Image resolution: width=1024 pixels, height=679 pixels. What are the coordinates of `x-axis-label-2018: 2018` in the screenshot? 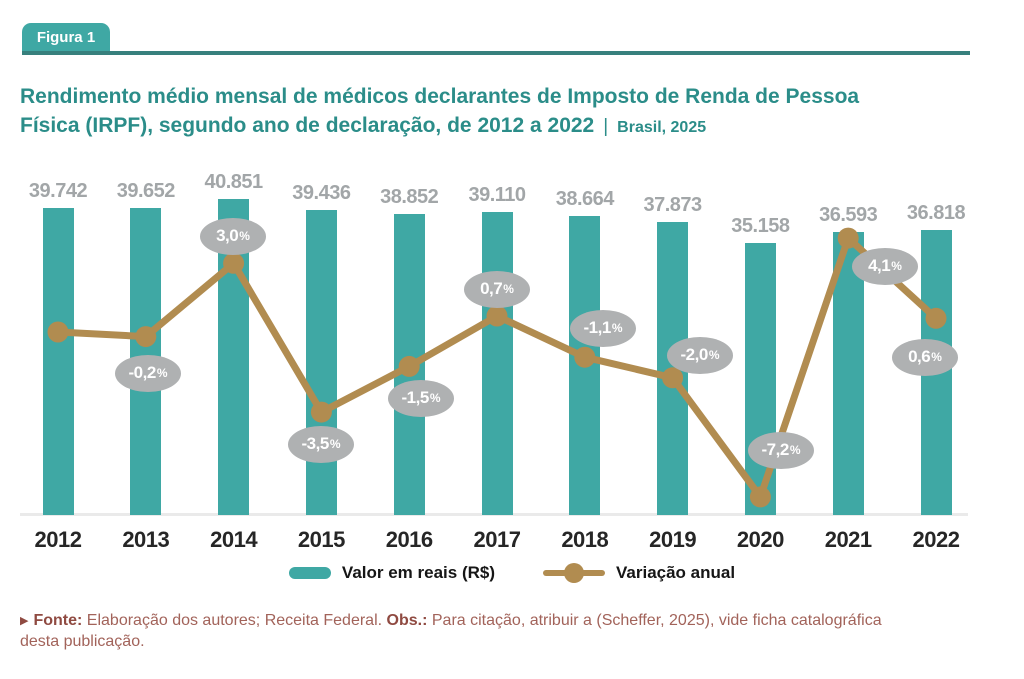 It's located at (585, 539).